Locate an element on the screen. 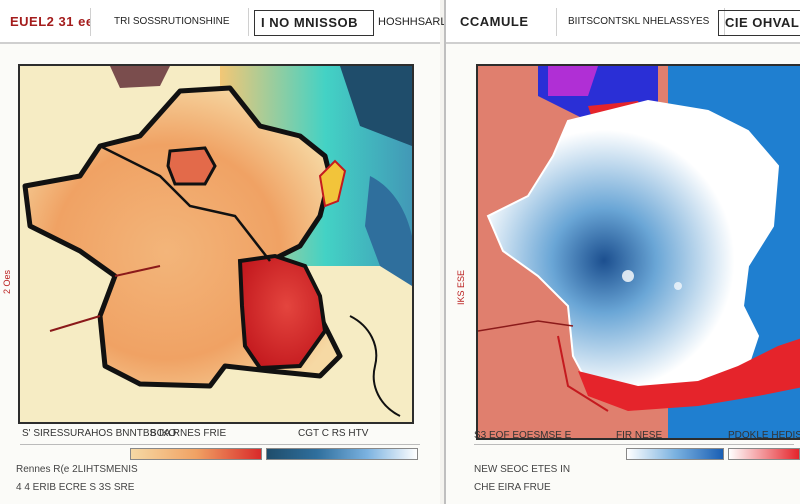 The height and width of the screenshot is (504, 800). right-south-red is located at coordinates (689, 374).